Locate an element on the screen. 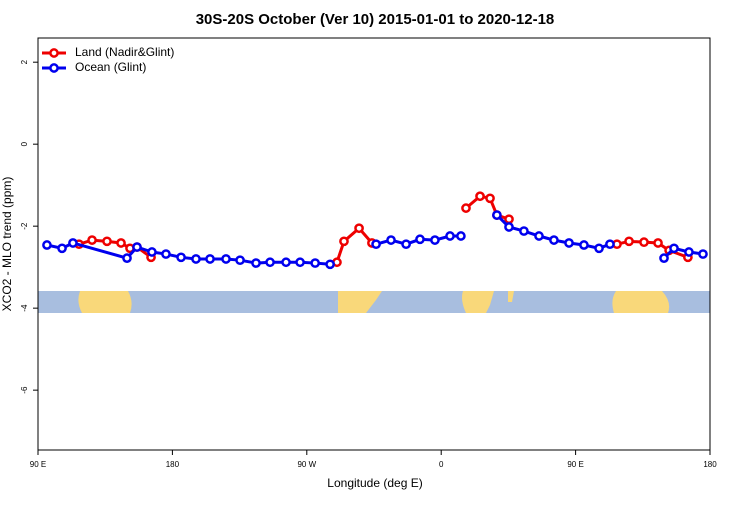 This screenshot has height=505, width=750. x-axis-label: Longitude (deg E) is located at coordinates (374, 483).